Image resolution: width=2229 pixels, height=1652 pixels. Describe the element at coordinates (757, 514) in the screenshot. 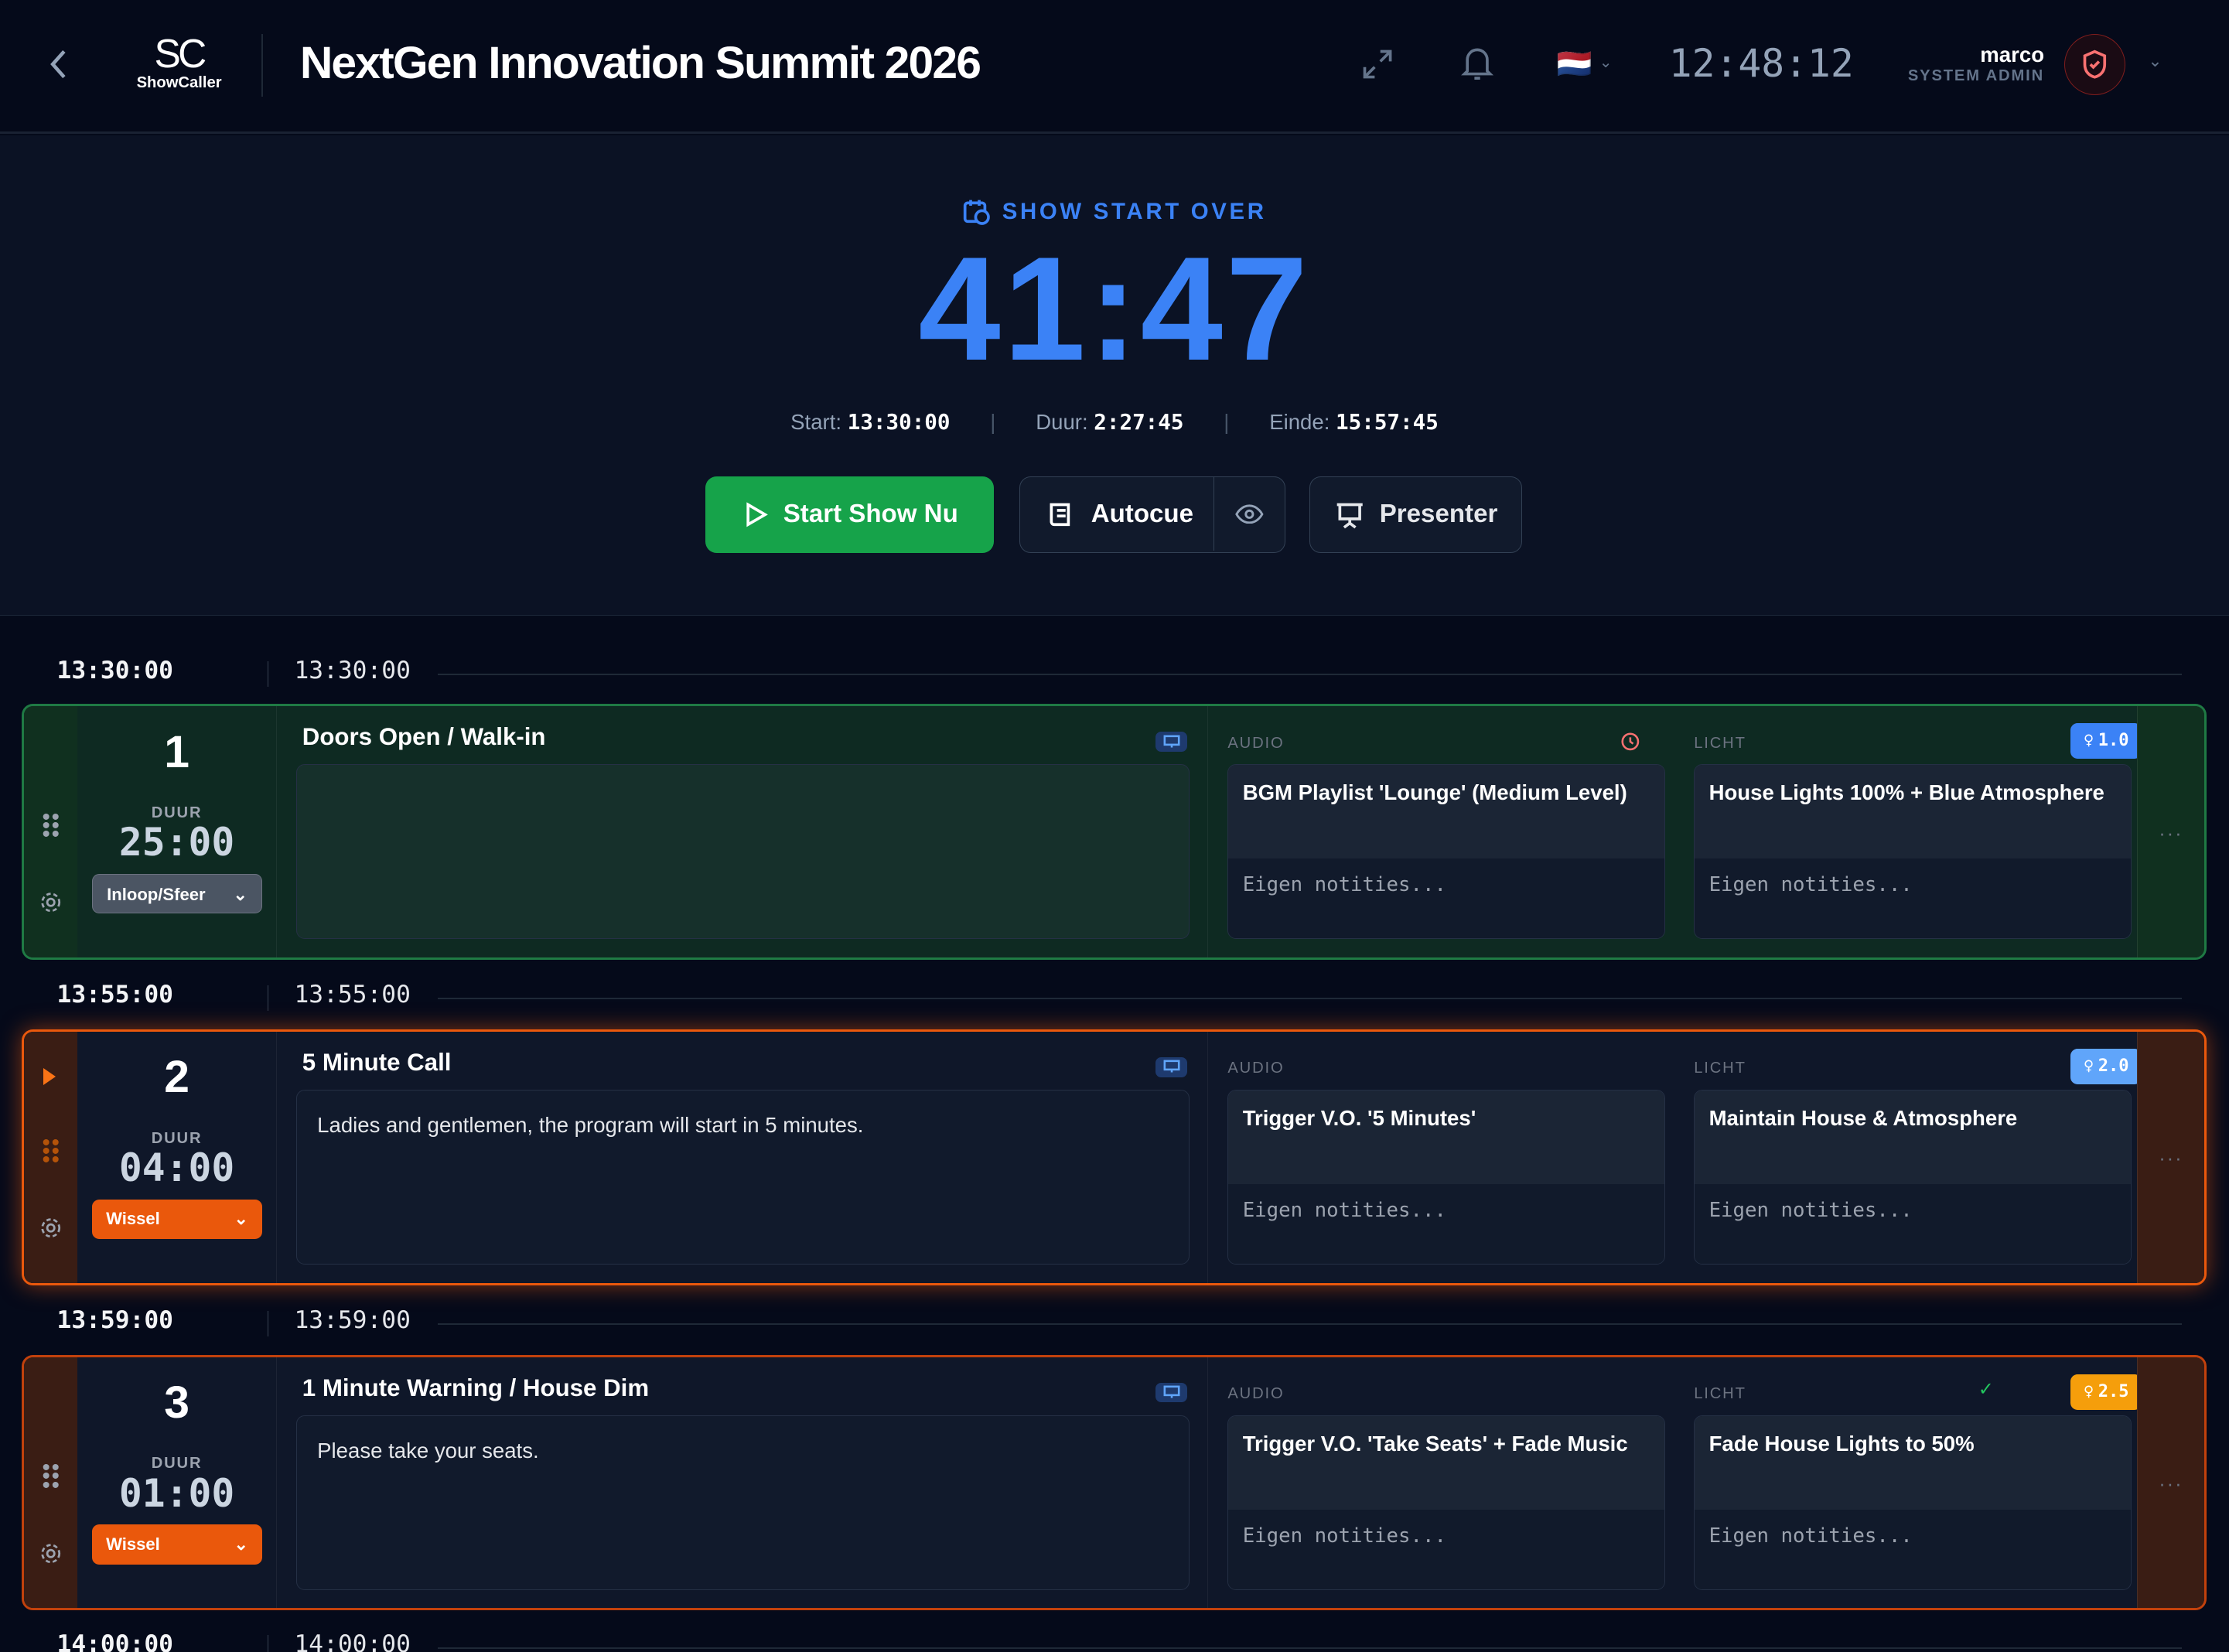

I see `play-icon` at that location.